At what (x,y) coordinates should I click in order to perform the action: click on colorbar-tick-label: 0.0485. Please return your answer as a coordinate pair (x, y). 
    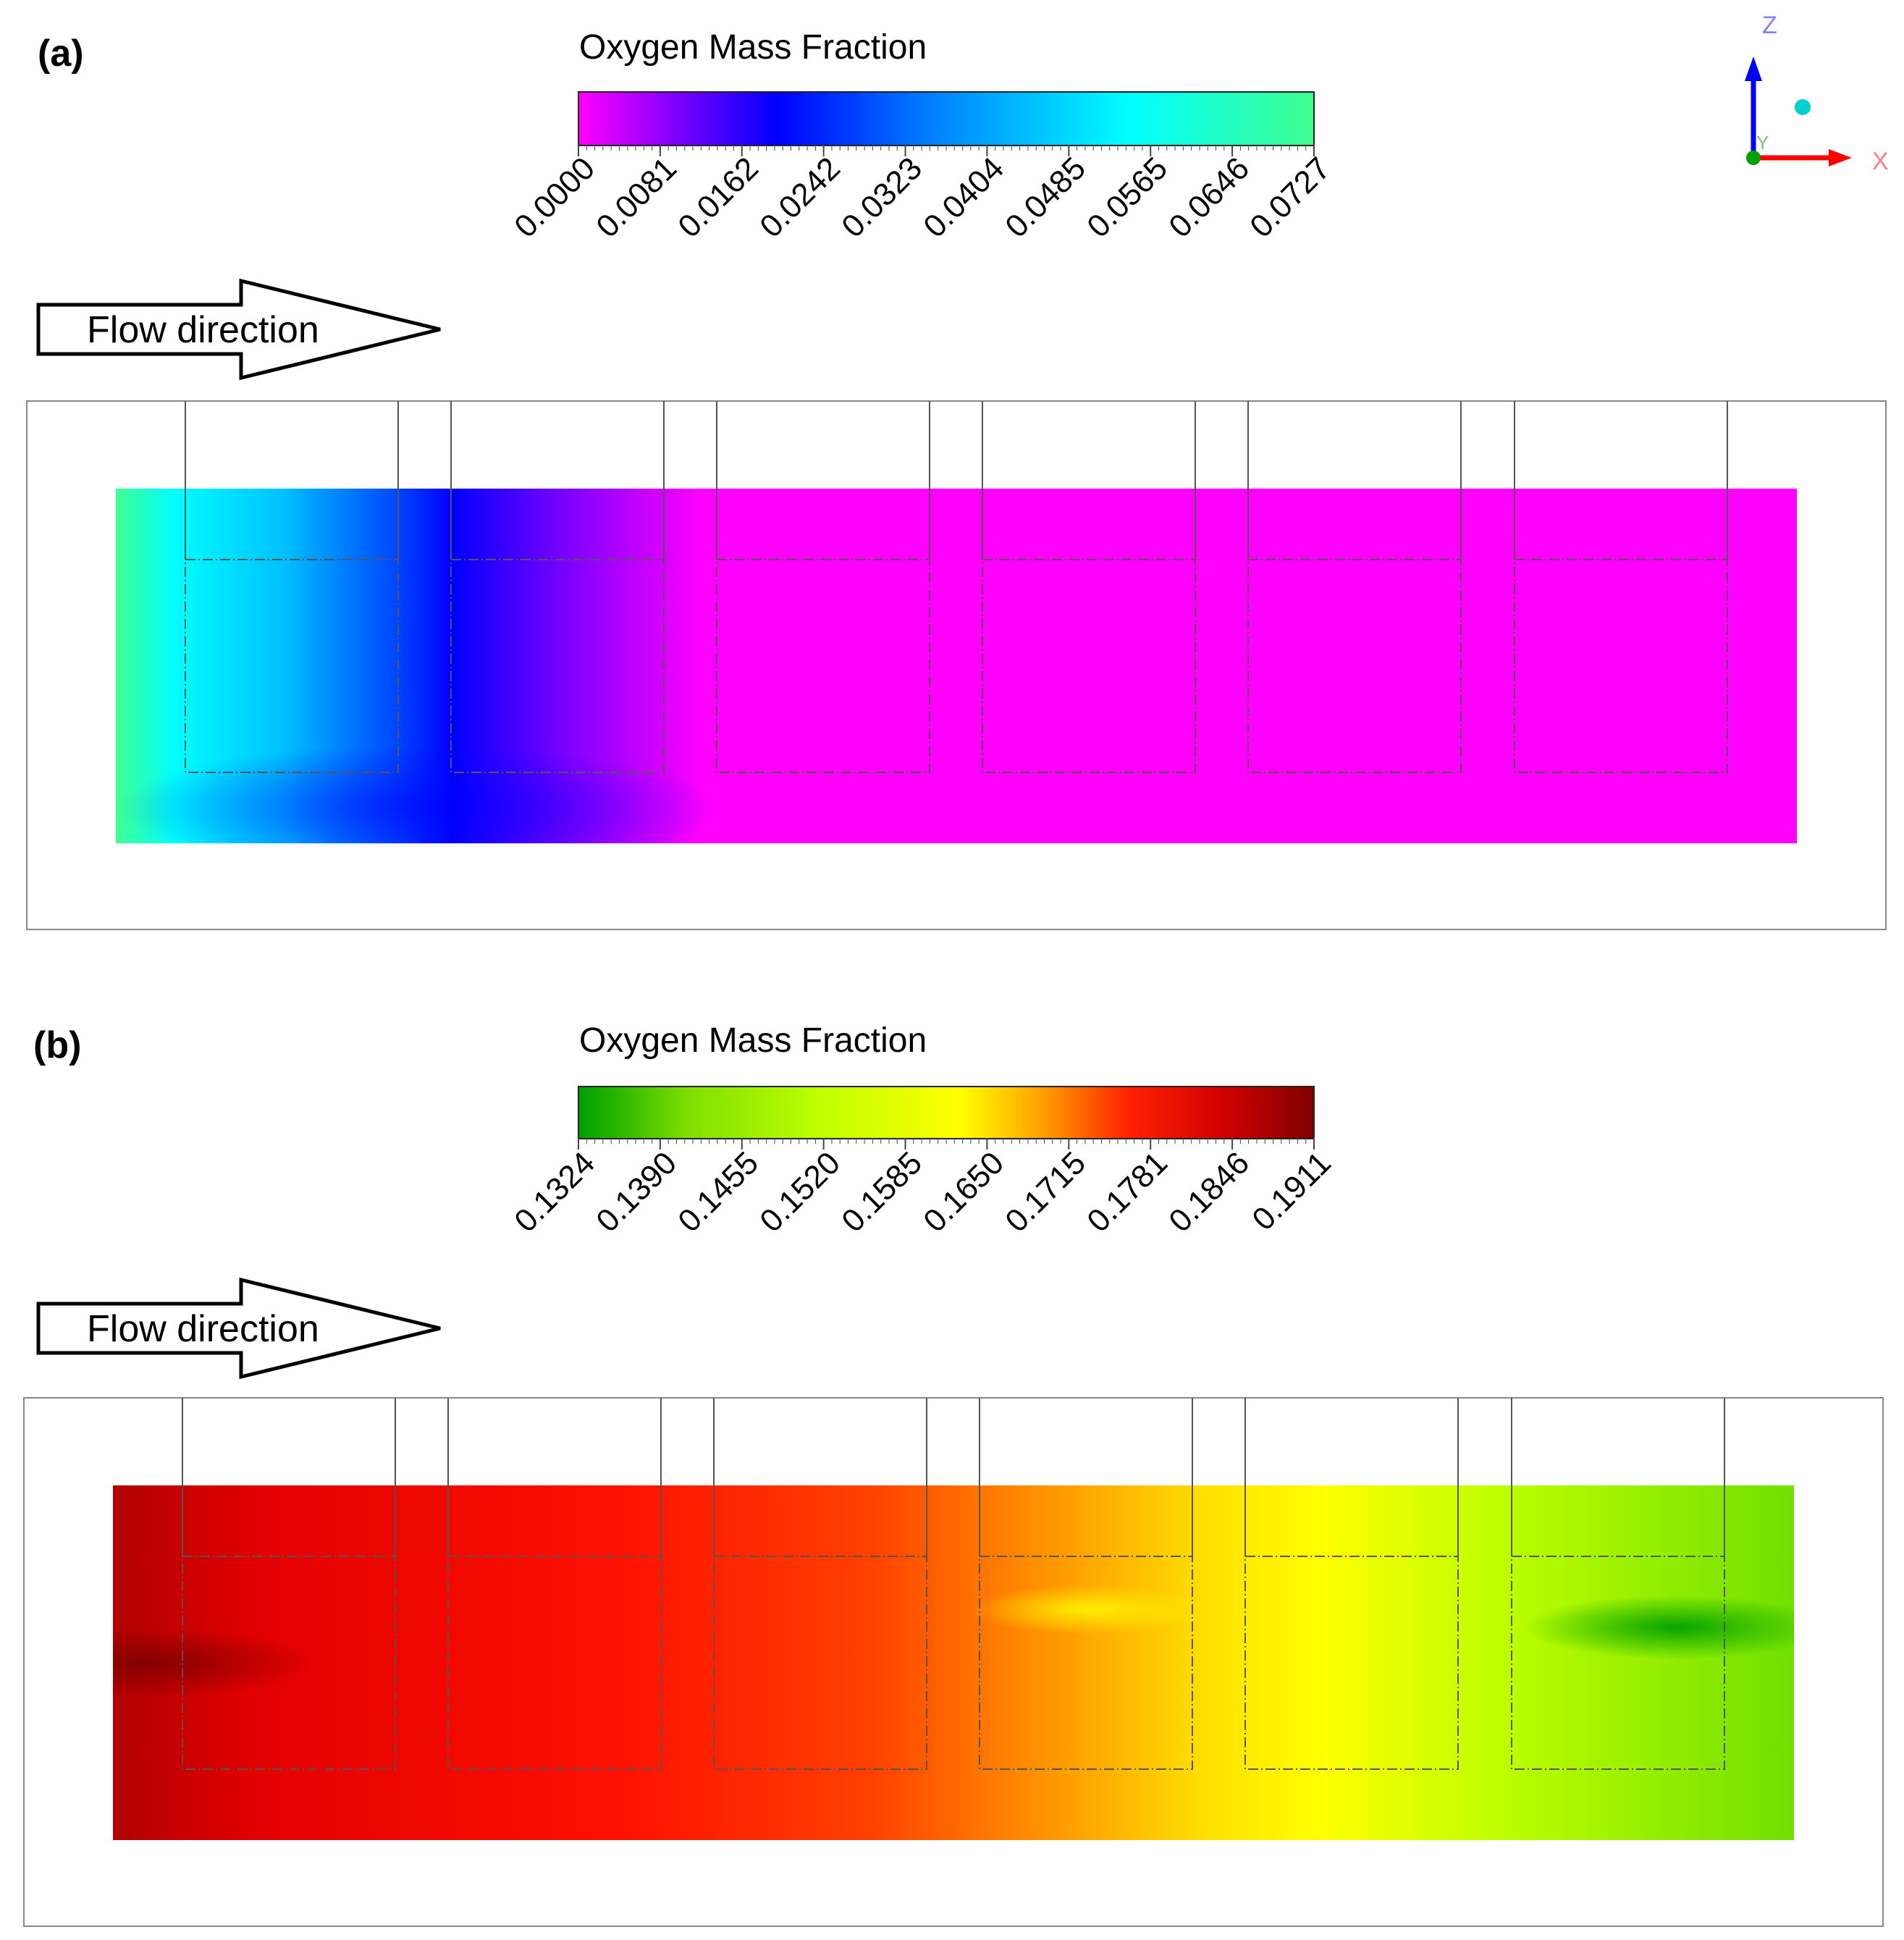
    Looking at the image, I should click on (1045, 197).